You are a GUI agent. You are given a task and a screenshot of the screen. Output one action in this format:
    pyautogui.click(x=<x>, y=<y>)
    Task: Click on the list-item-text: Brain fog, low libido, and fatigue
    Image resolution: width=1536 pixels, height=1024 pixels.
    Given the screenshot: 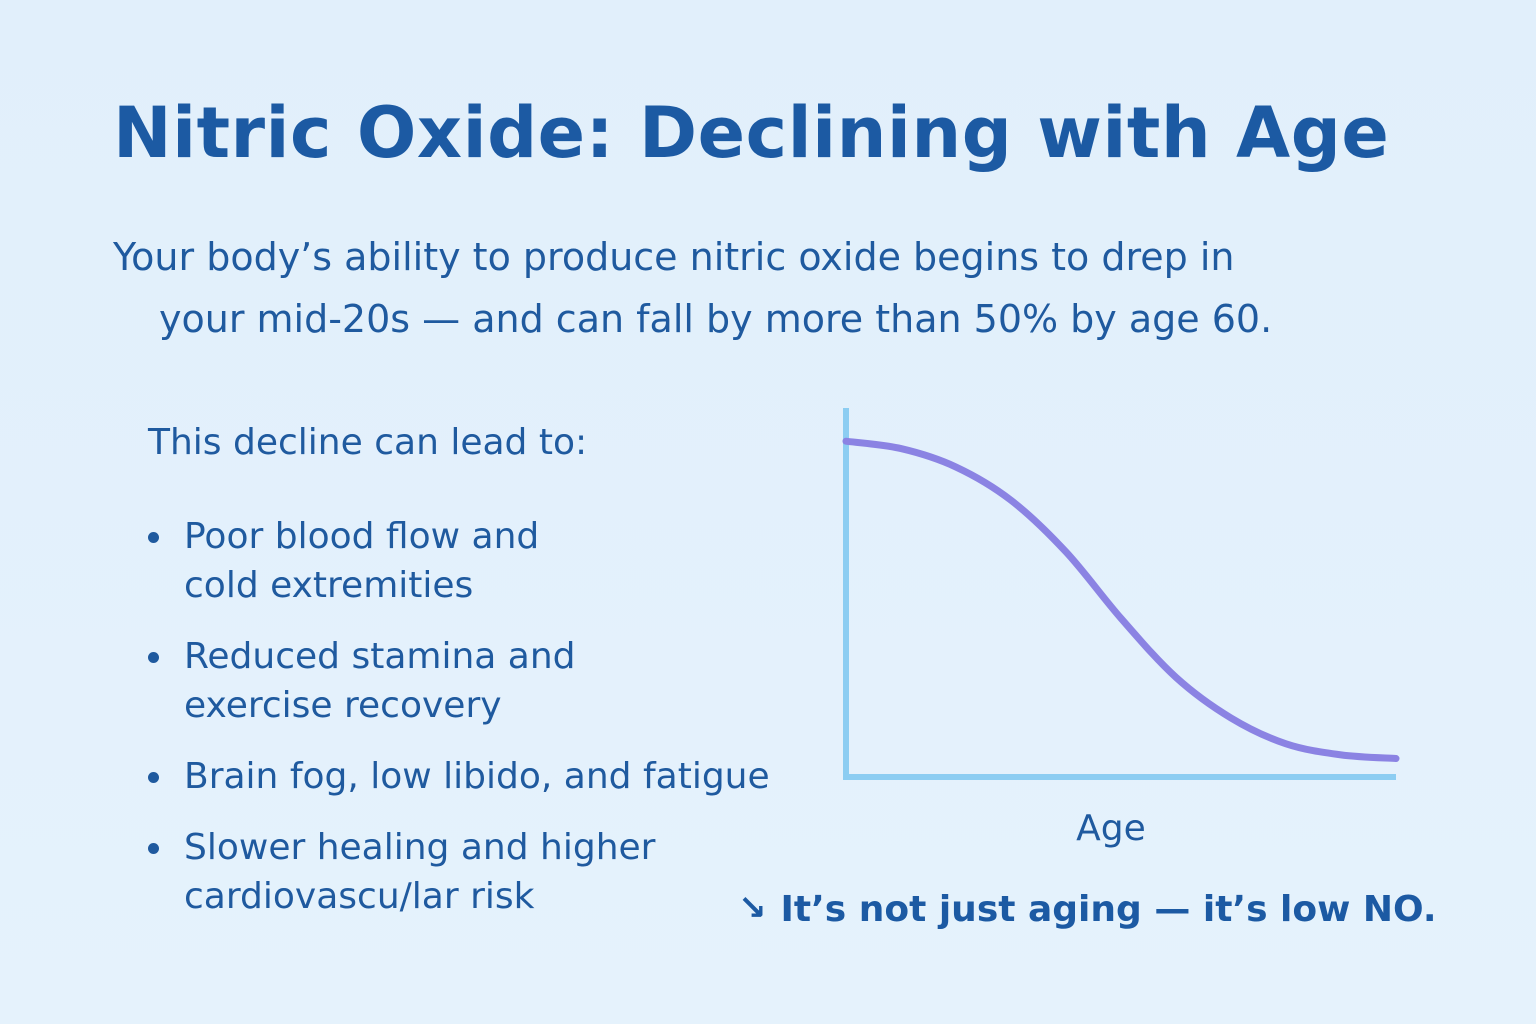 What is the action you would take?
    pyautogui.click(x=506, y=776)
    